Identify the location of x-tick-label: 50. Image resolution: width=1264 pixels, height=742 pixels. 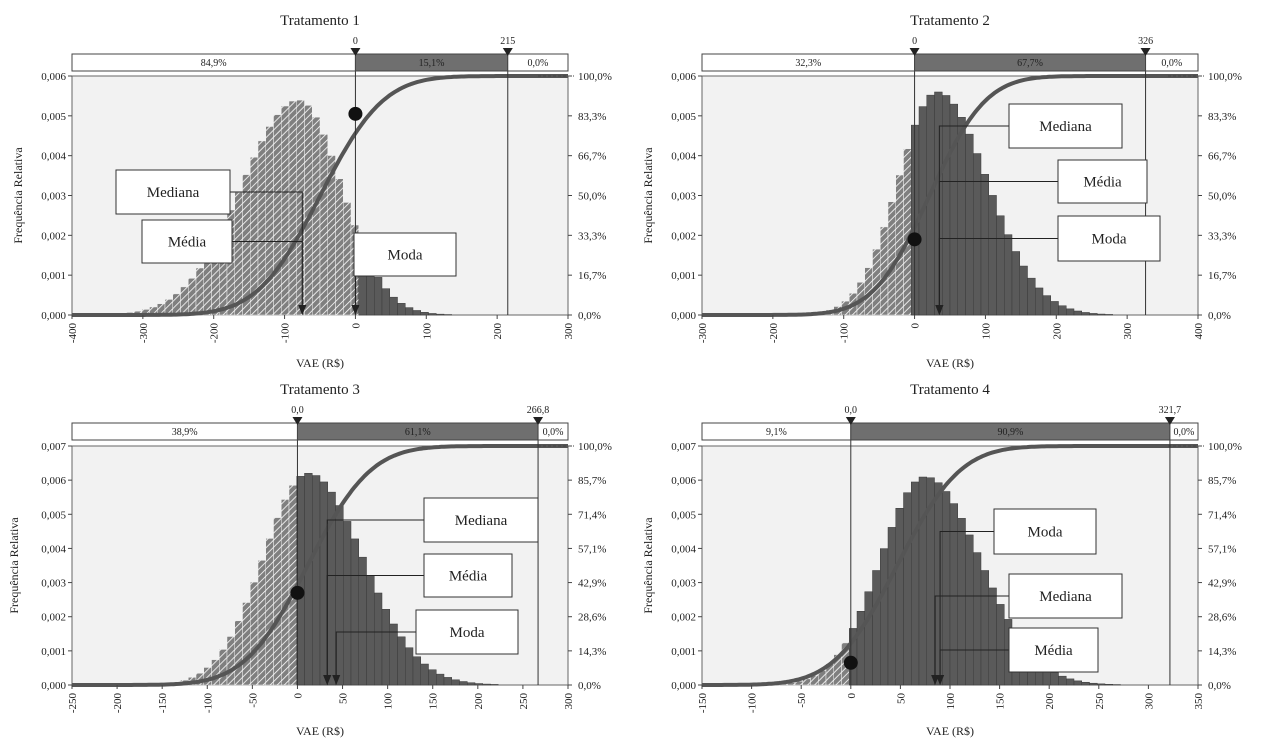
(344, 699).